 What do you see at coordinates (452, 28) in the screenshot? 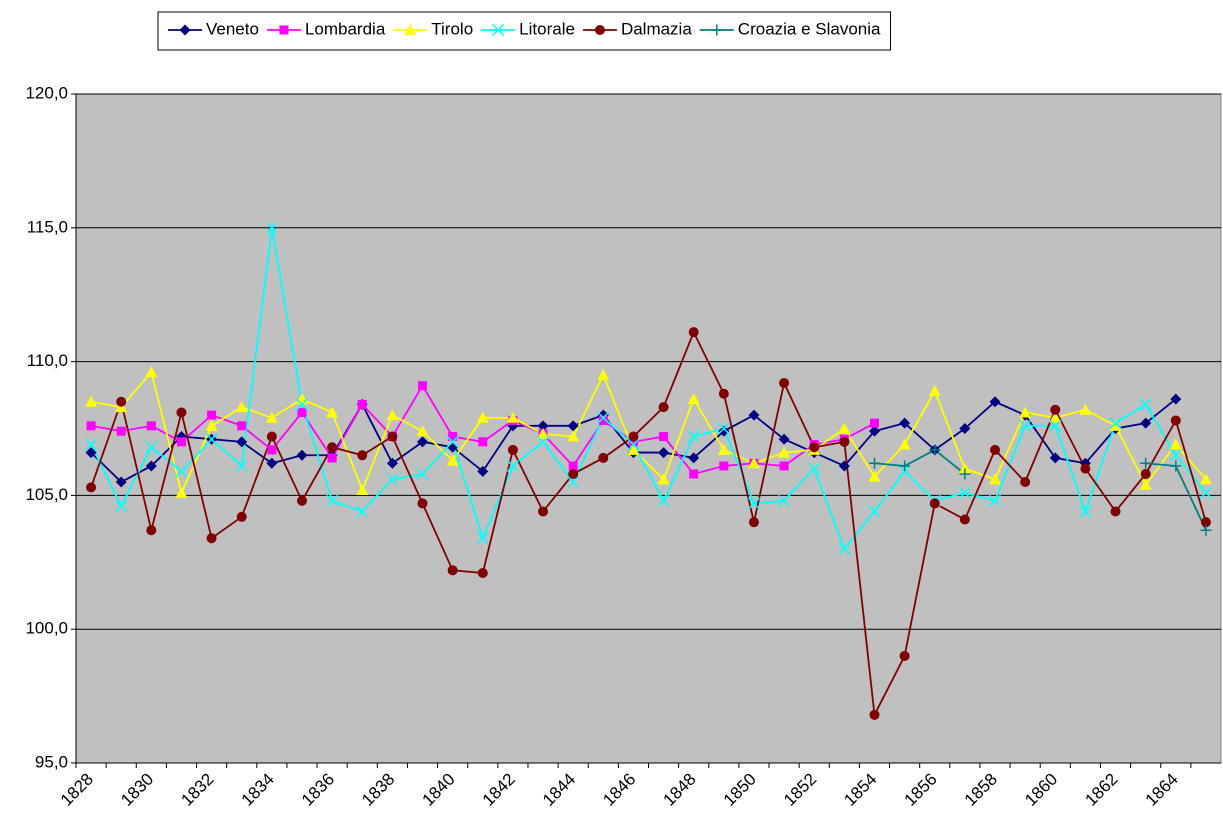
I see `legend-label: Tirolo` at bounding box center [452, 28].